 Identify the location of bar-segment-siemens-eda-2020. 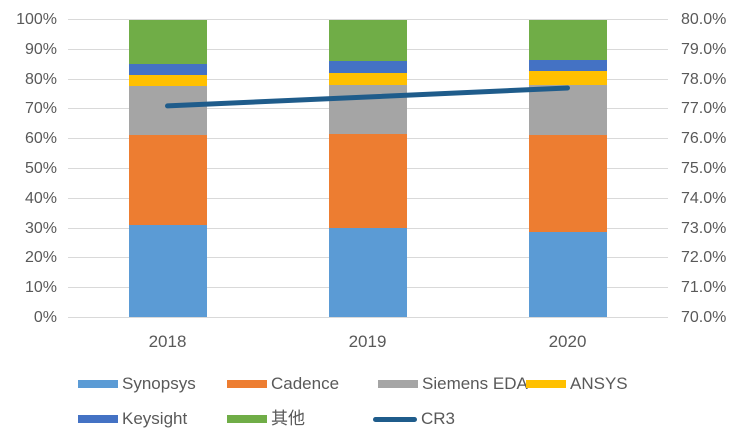
(567, 110).